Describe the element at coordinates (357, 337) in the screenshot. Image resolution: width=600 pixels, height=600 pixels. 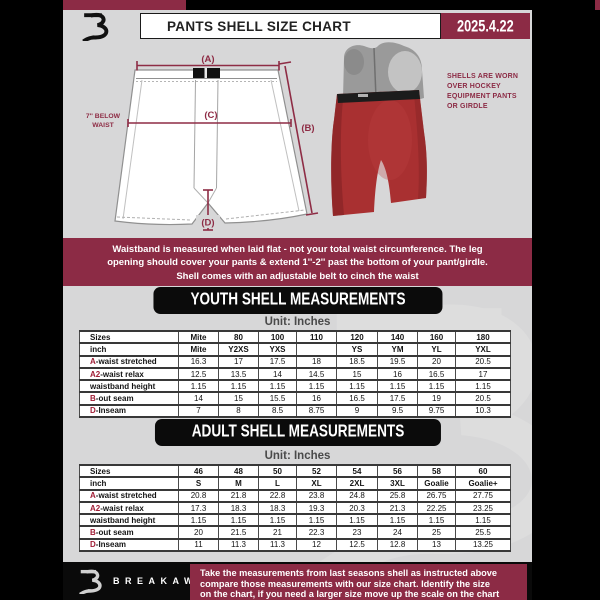
I see `table-cell: 120` at that location.